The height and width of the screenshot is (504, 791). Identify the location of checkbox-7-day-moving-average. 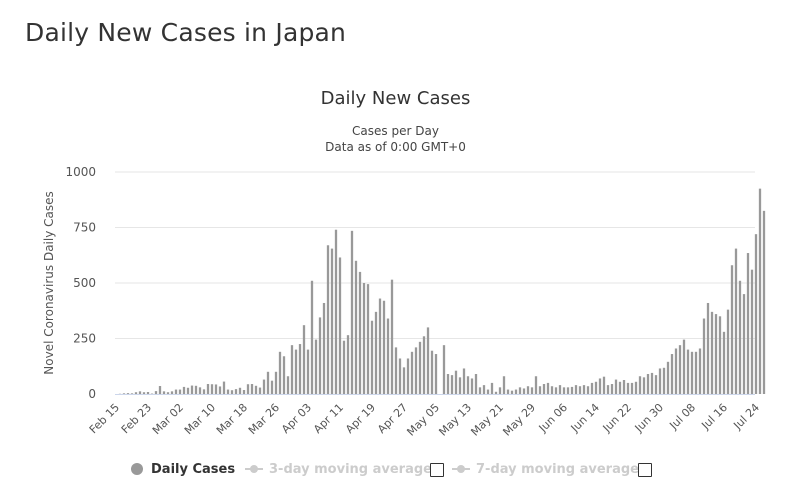
(645, 470).